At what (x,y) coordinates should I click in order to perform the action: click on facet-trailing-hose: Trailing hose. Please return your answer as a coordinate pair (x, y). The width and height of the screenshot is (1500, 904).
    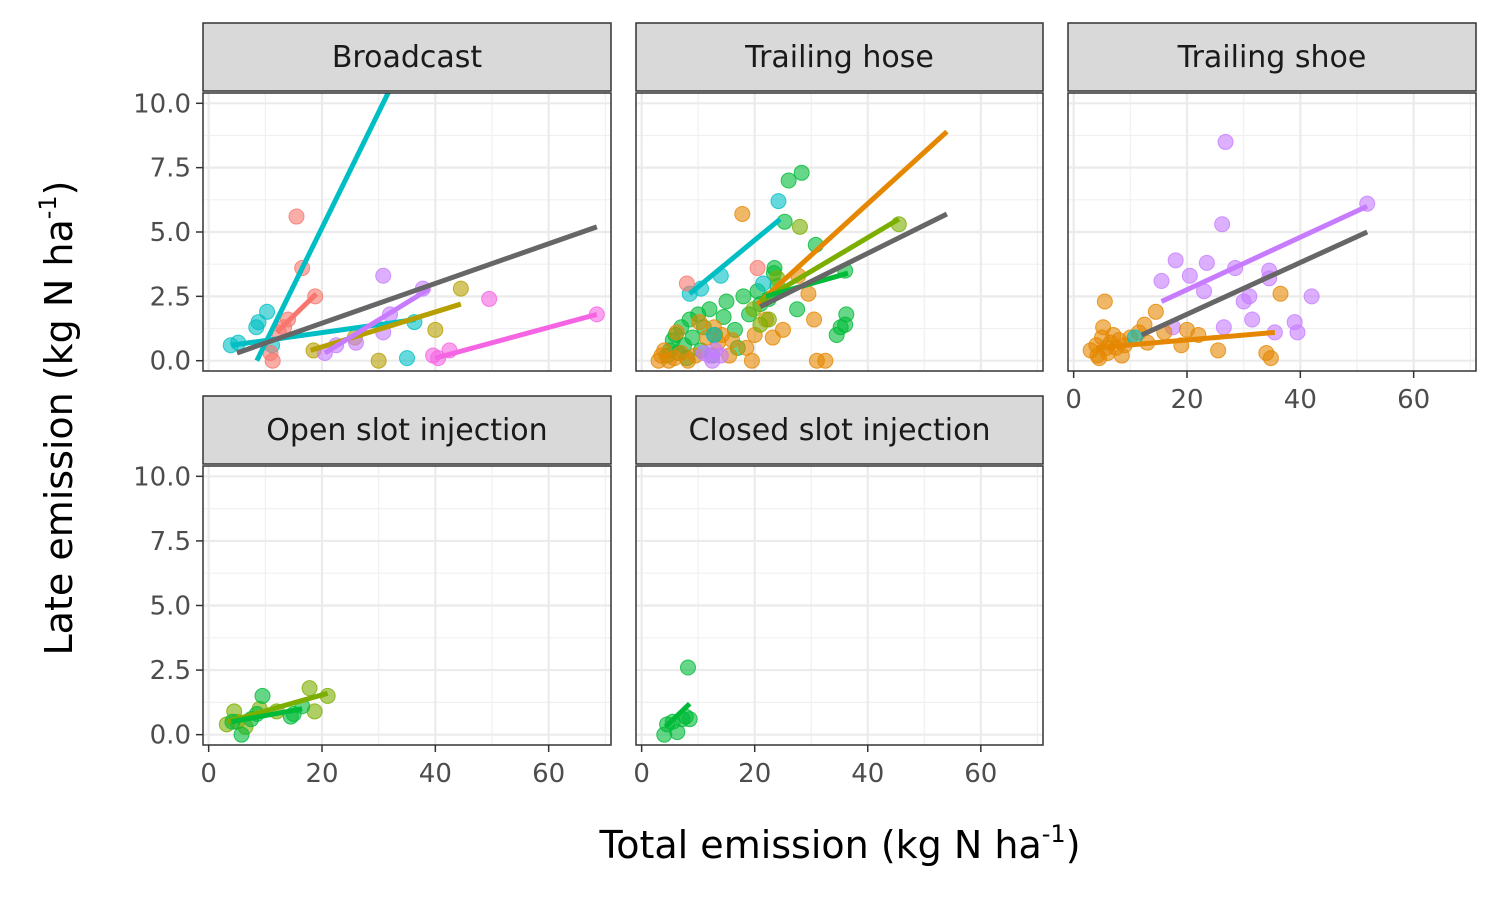
    Looking at the image, I should click on (839, 197).